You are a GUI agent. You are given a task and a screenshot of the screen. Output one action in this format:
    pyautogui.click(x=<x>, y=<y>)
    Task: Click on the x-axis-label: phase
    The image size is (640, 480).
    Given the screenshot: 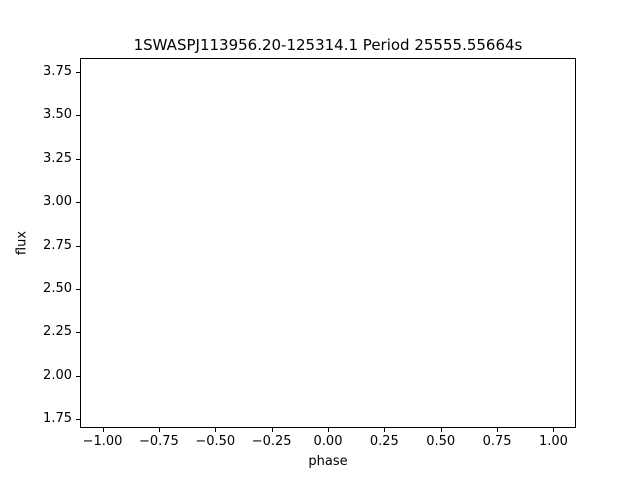 What is the action you would take?
    pyautogui.click(x=328, y=461)
    